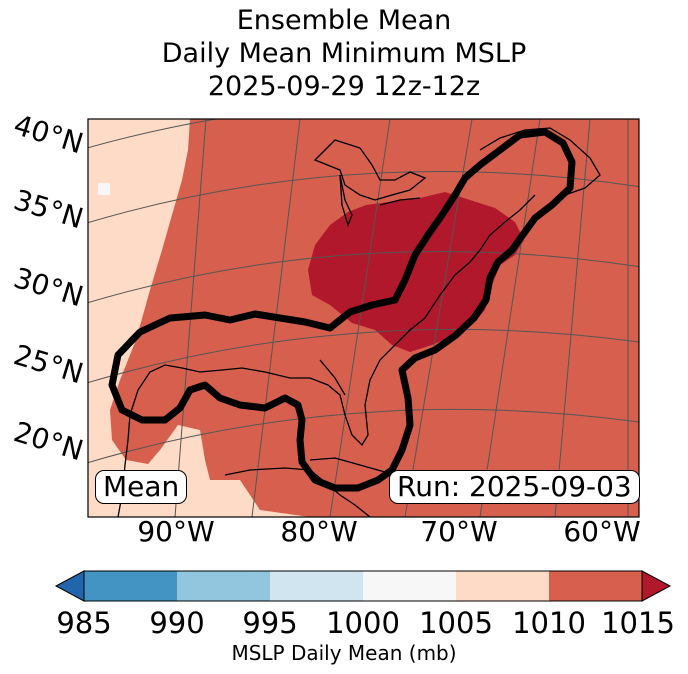 This screenshot has height=674, width=688. What do you see at coordinates (48, 209) in the screenshot?
I see `lat-label-35: 35°N` at bounding box center [48, 209].